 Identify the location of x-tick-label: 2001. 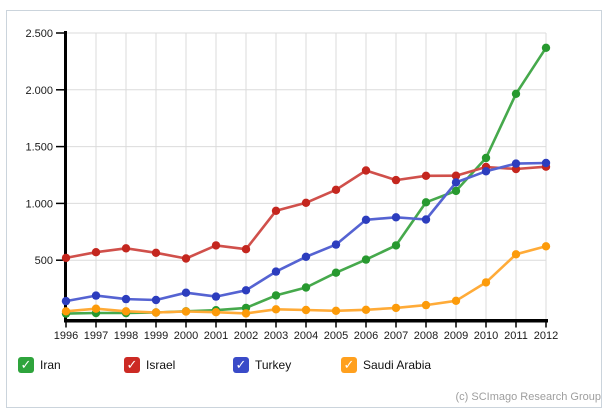
(216, 336).